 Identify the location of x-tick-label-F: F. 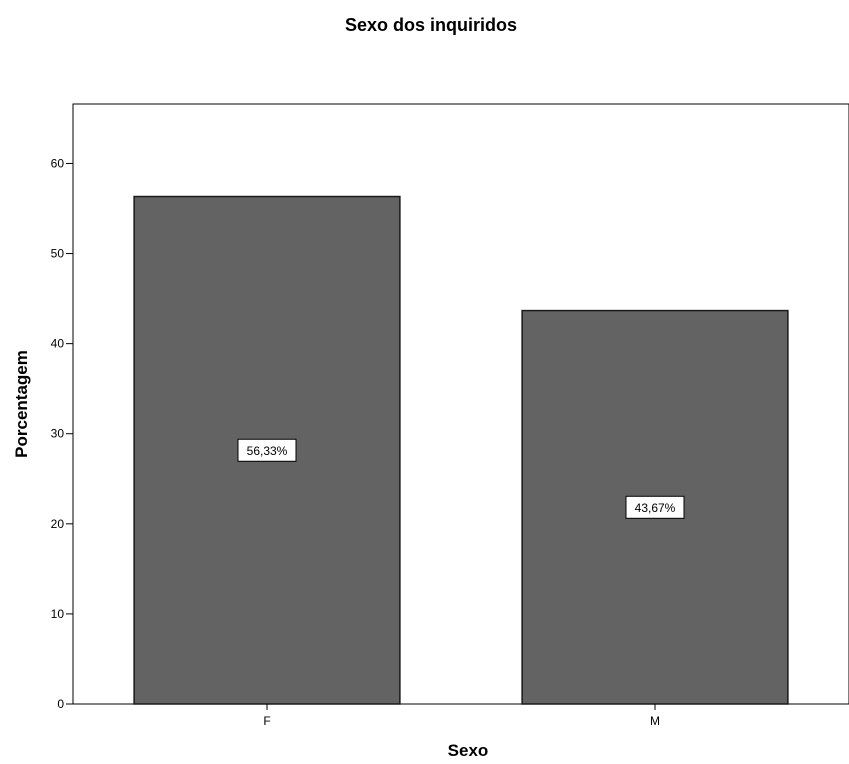
(266, 721).